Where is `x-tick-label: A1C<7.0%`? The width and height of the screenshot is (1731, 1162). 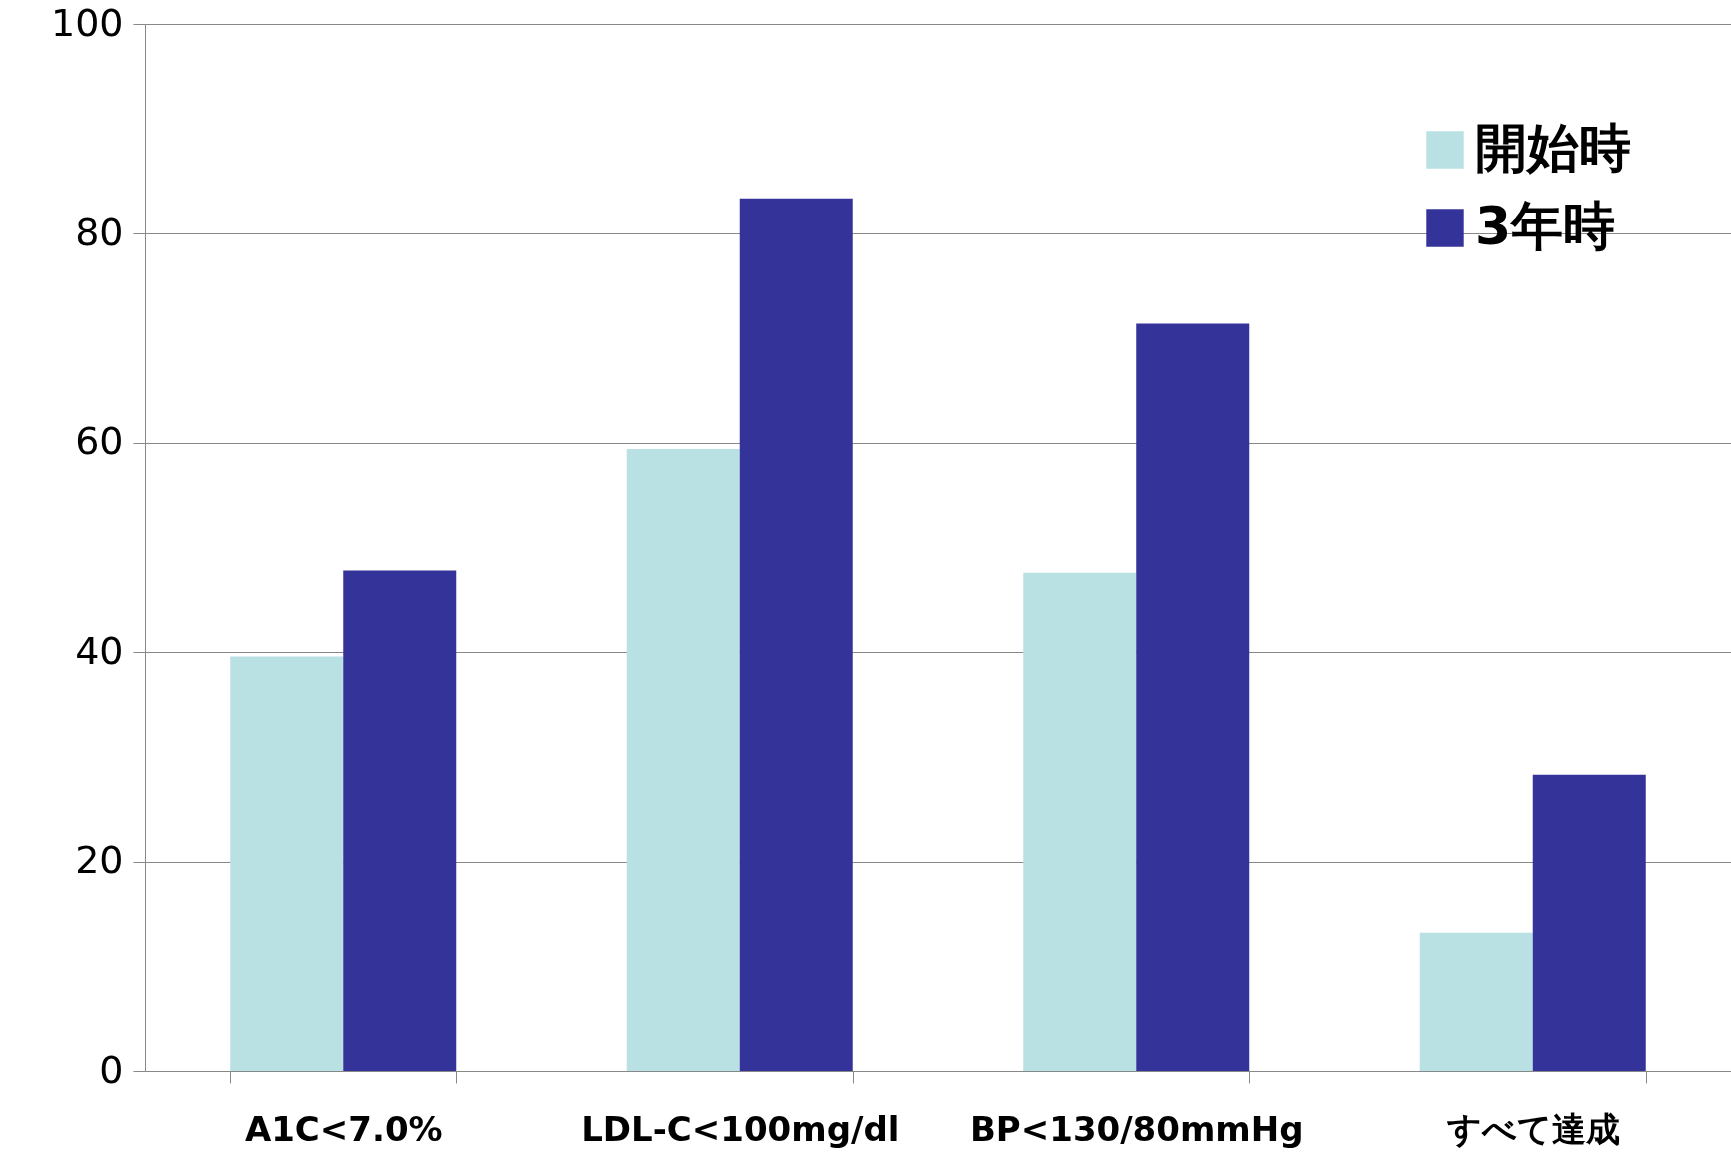 x-tick-label: A1C<7.0% is located at coordinates (343, 1128).